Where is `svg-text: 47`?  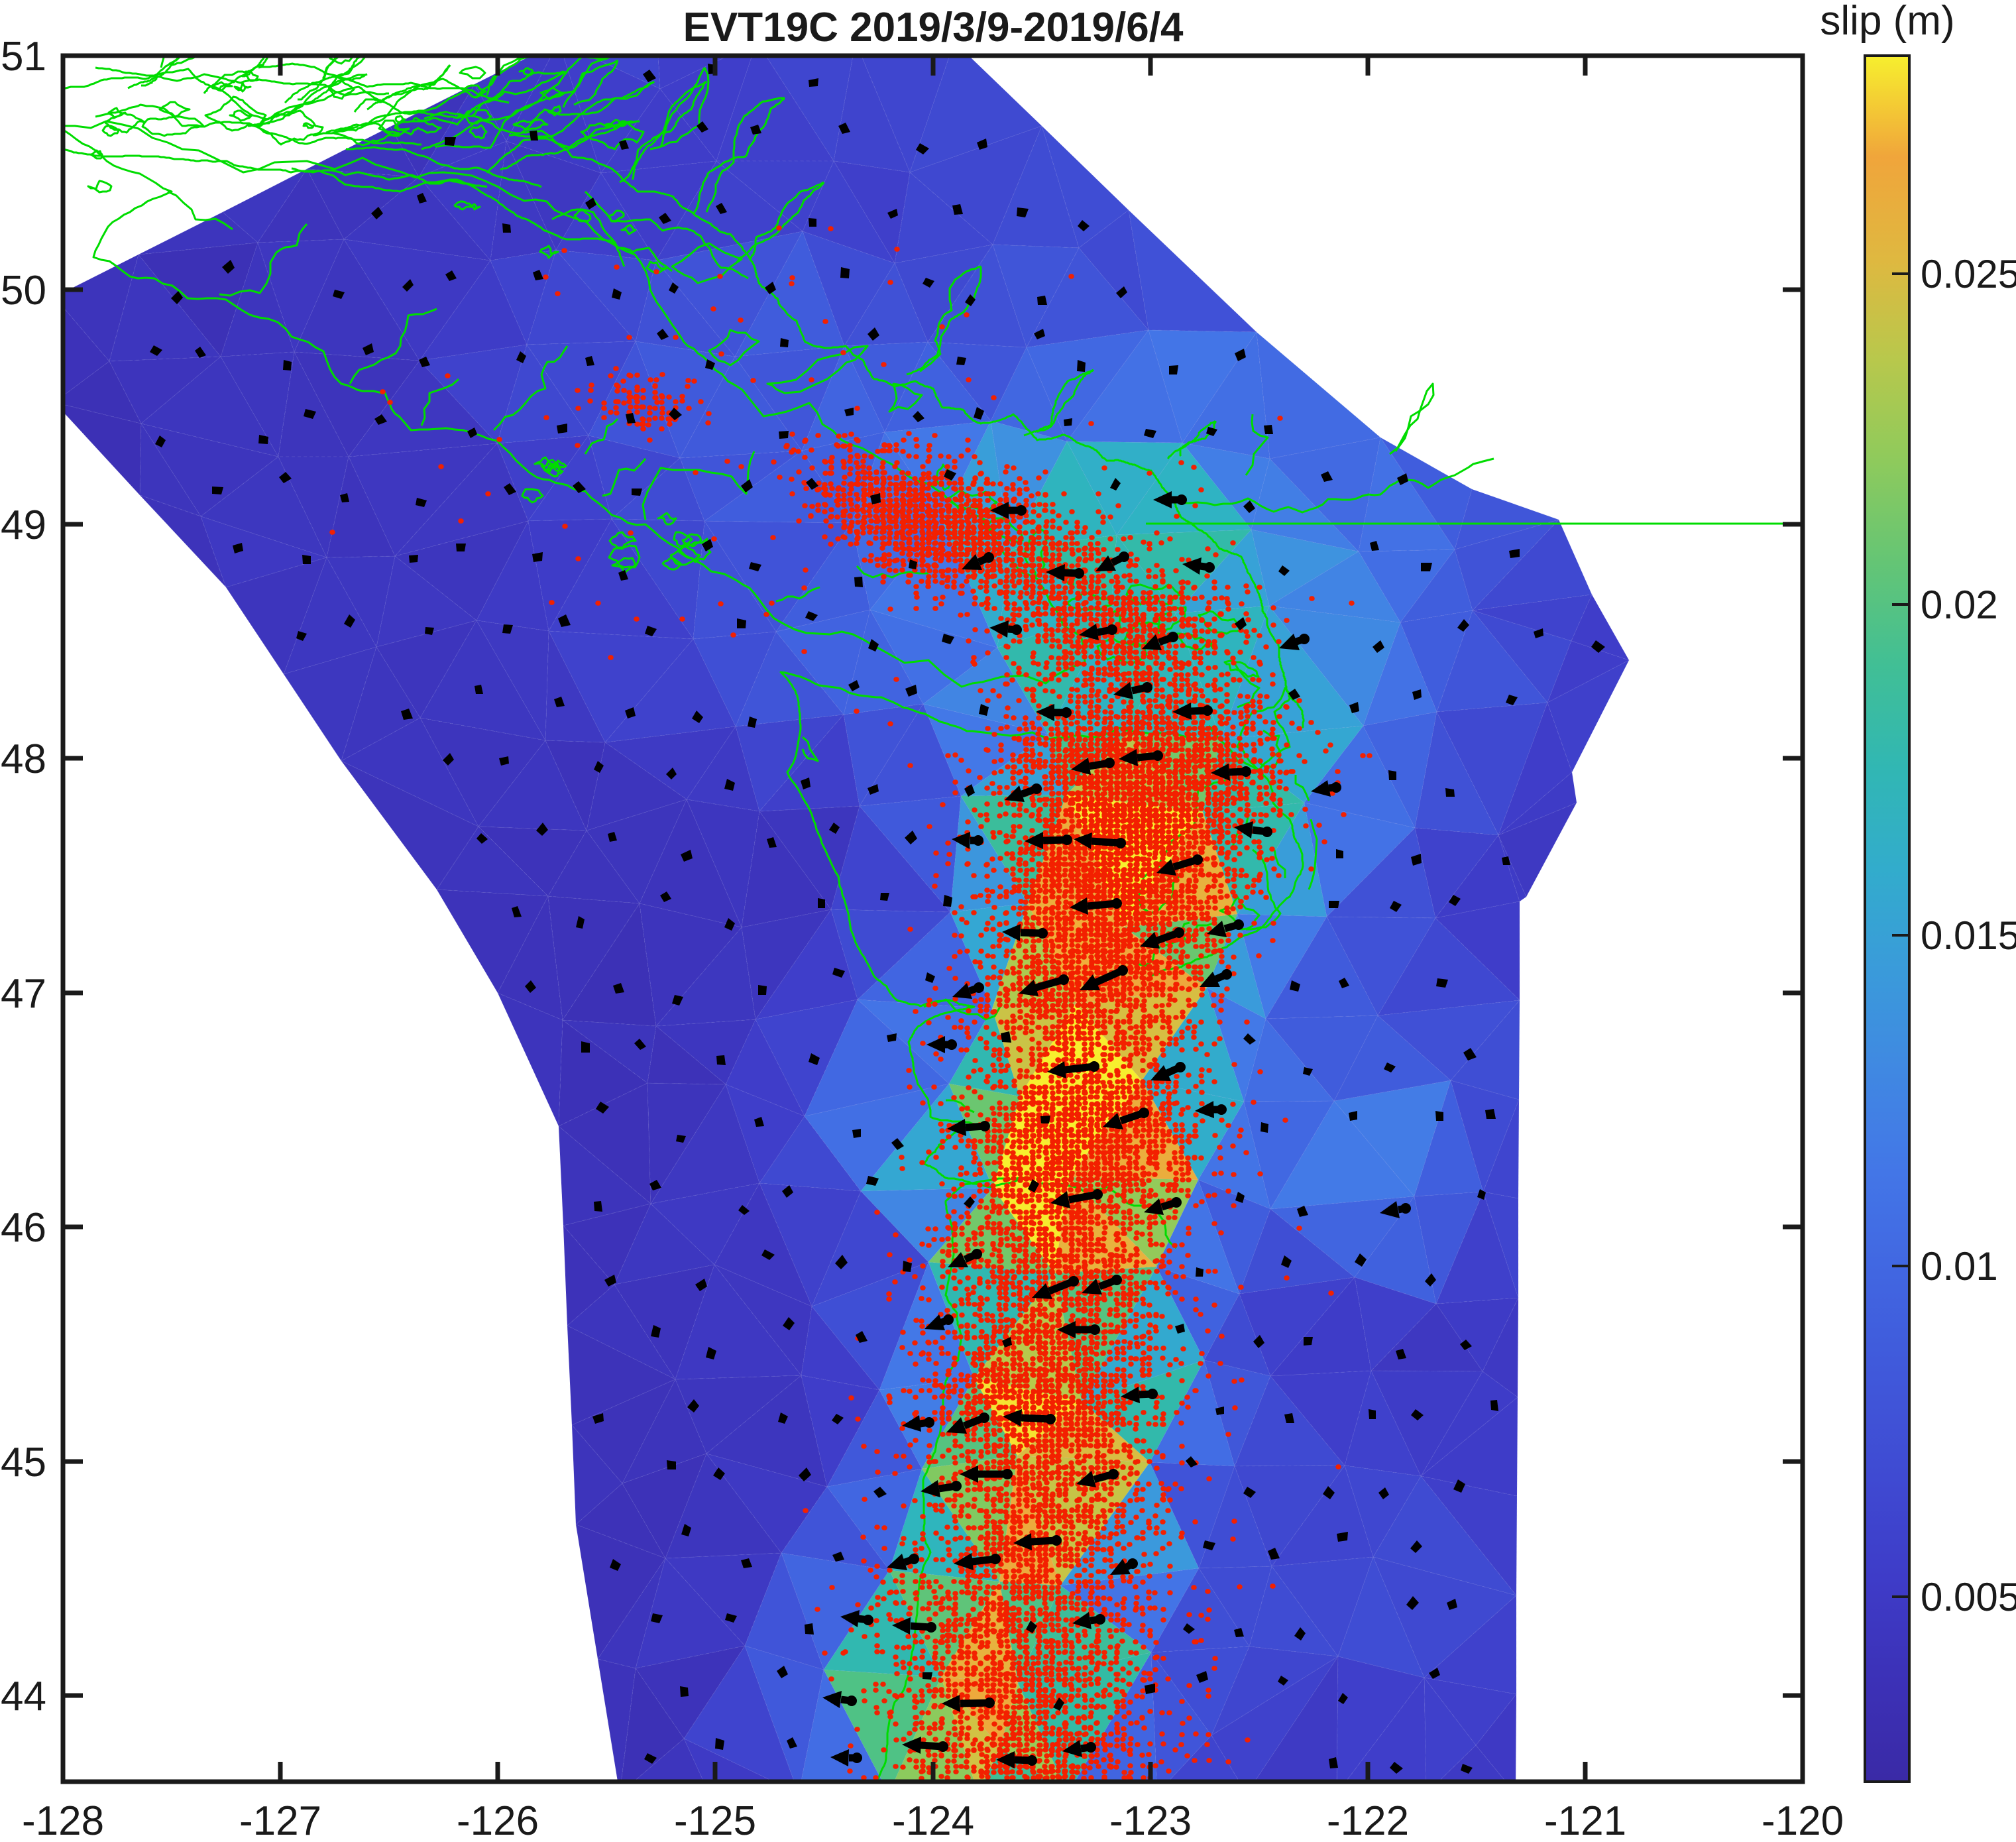 svg-text: 47 is located at coordinates (24, 994).